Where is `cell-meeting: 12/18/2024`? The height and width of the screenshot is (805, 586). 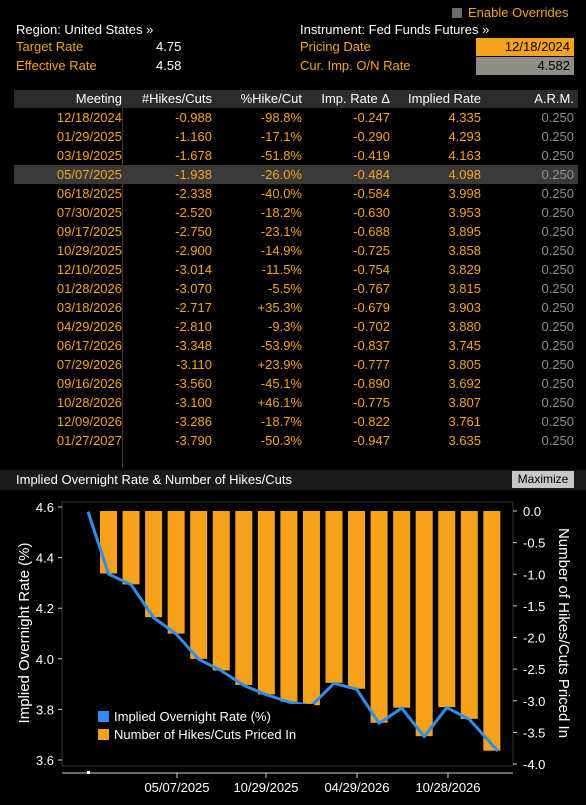 cell-meeting: 12/18/2024 is located at coordinates (89, 117).